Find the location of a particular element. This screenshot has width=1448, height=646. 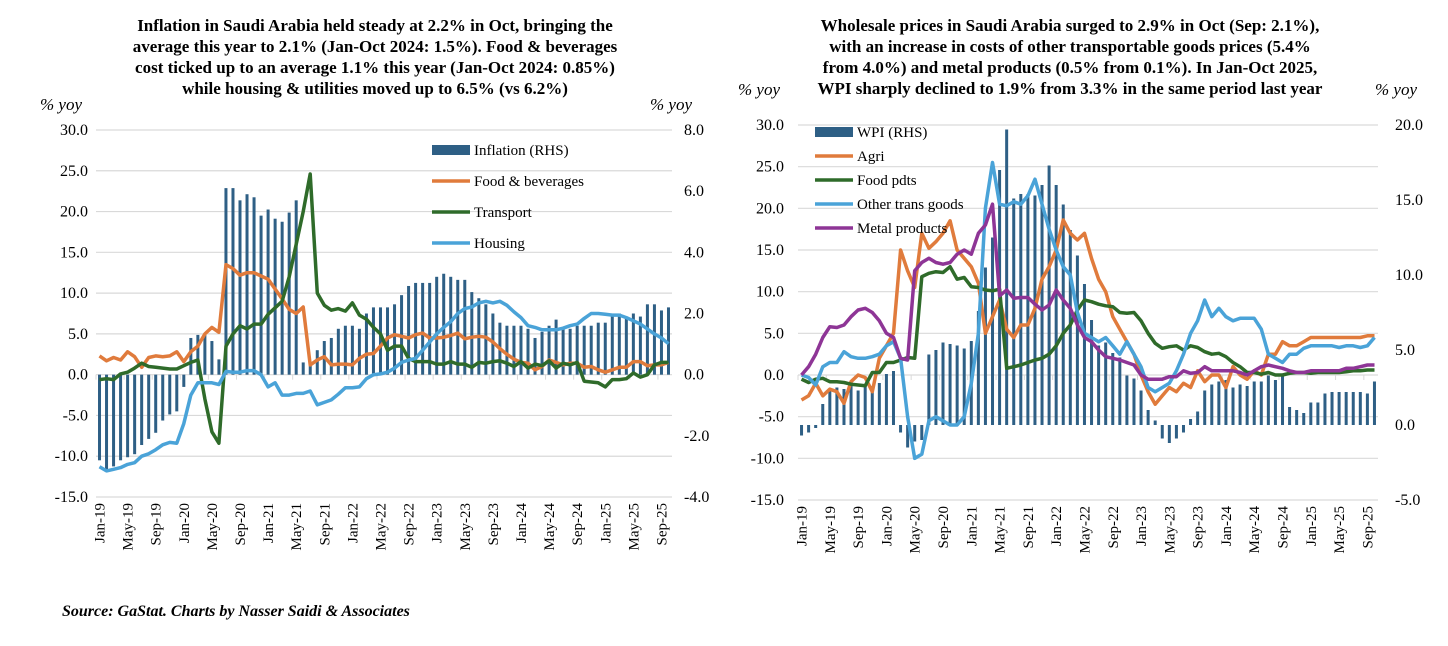

y-tick-left: 30.0 is located at coordinates (74, 130).